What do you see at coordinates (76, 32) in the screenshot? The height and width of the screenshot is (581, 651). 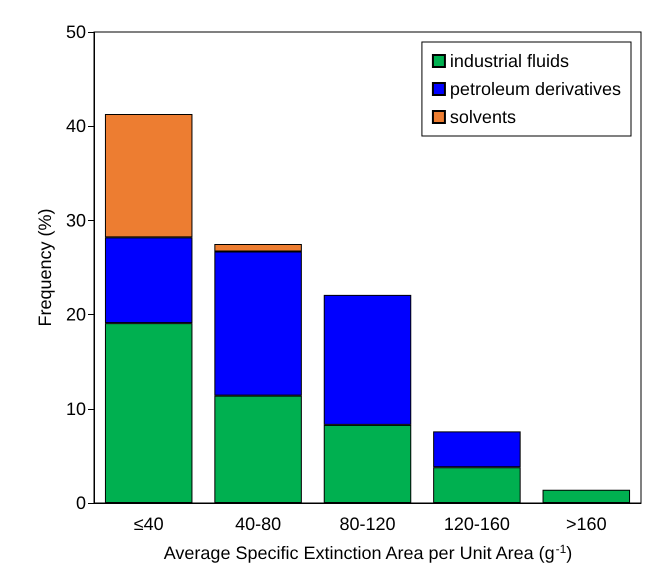 I see `y-tick-label: 50` at bounding box center [76, 32].